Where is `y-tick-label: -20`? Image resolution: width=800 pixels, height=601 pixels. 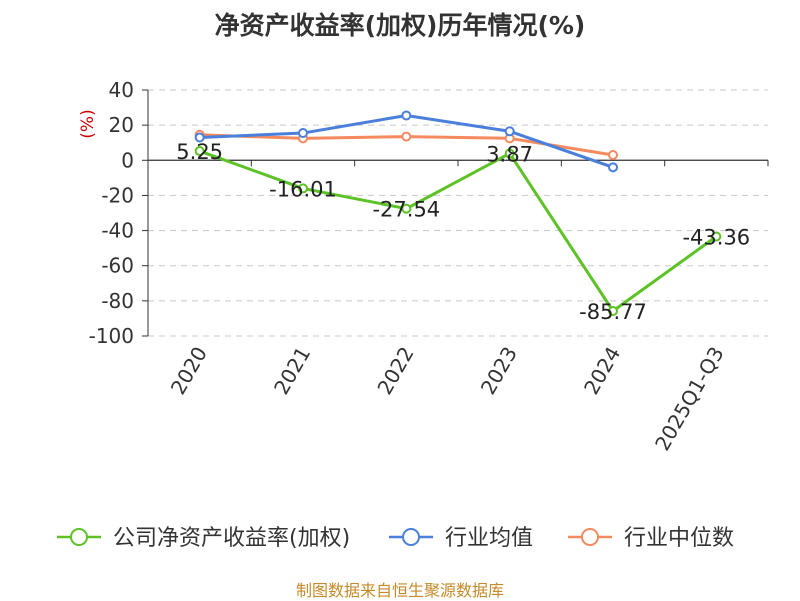
y-tick-label: -20 is located at coordinates (117, 195).